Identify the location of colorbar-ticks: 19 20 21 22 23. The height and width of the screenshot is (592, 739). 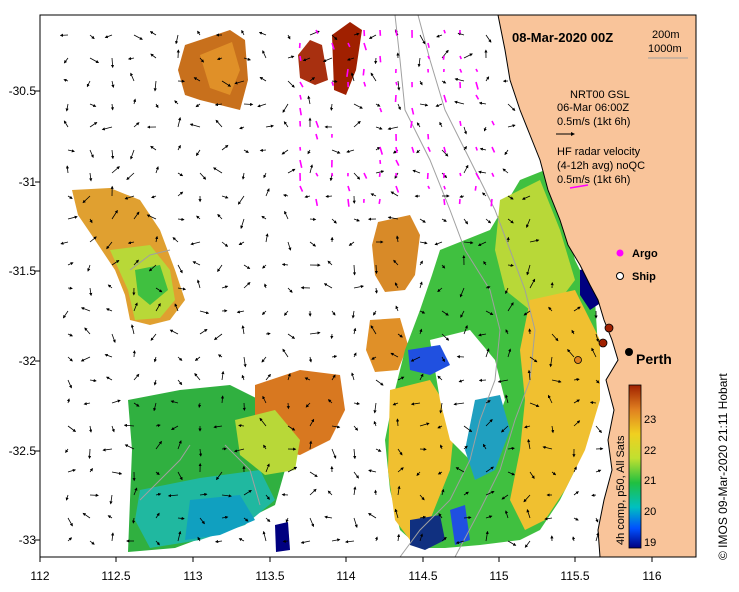
(650, 481).